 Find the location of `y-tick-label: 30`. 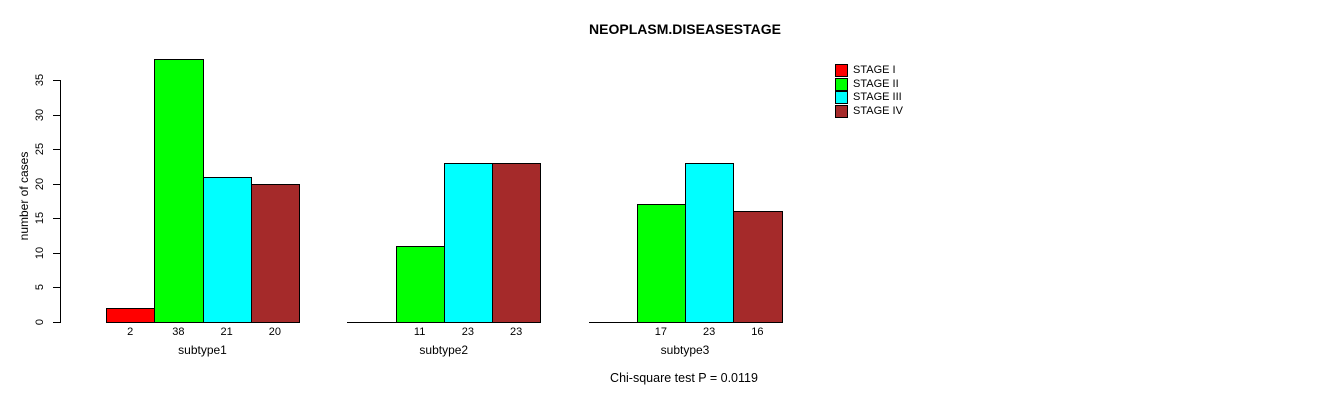

y-tick-label: 30 is located at coordinates (40, 114).